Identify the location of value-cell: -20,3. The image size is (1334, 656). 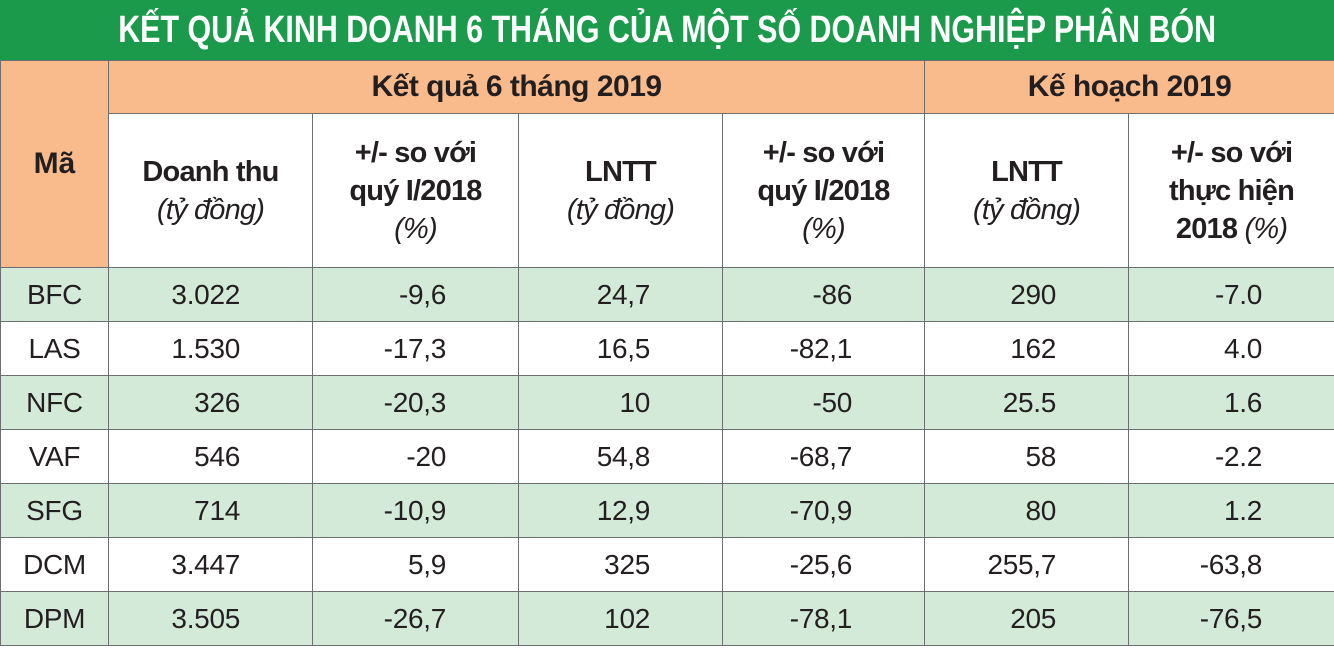
(415, 402).